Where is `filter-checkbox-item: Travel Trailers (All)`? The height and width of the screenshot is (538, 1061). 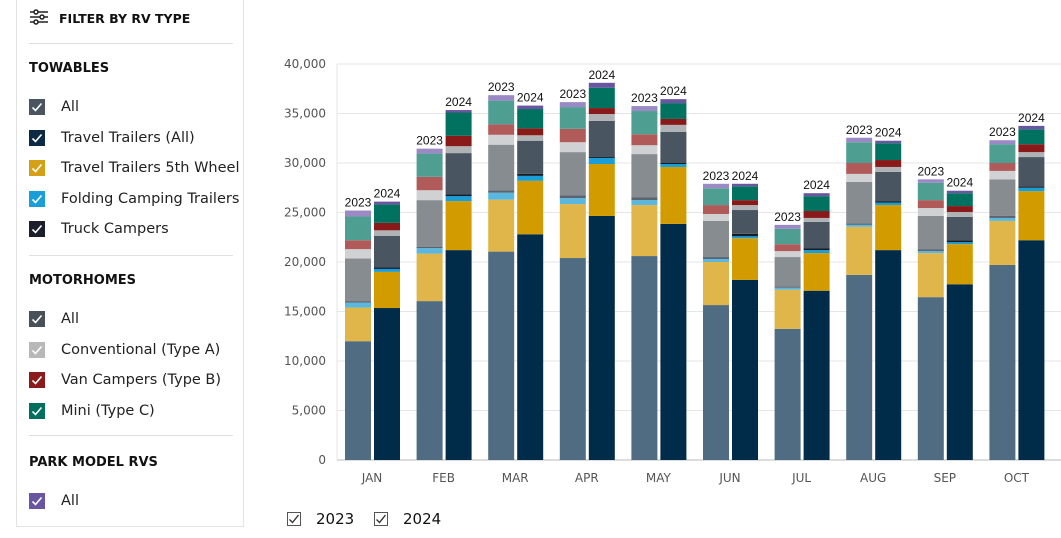
filter-checkbox-item: Travel Trailers (All) is located at coordinates (112, 137).